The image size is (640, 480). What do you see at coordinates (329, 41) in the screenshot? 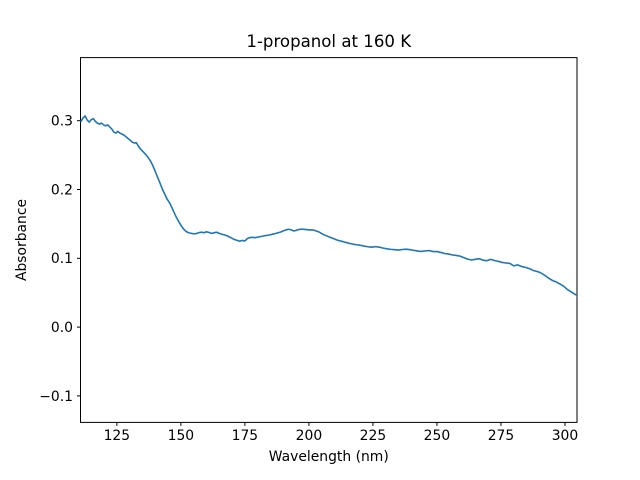
I see `chart-title: 1-propanol at 160 K` at bounding box center [329, 41].